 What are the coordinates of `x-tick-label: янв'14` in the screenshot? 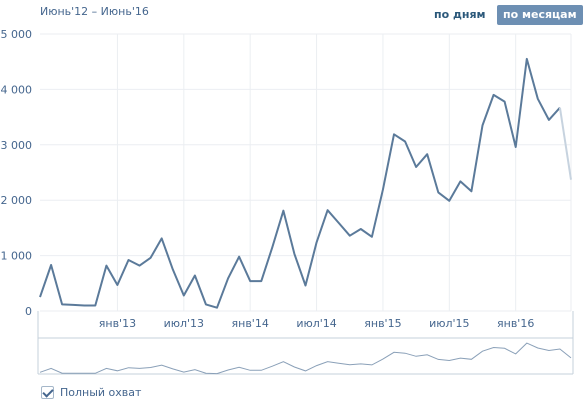 It's located at (250, 323).